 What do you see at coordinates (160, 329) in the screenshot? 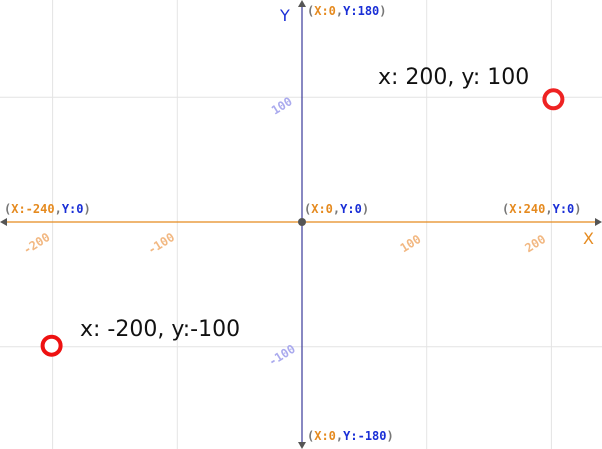
I see `point-label-2: x: -200, y:-100` at bounding box center [160, 329].